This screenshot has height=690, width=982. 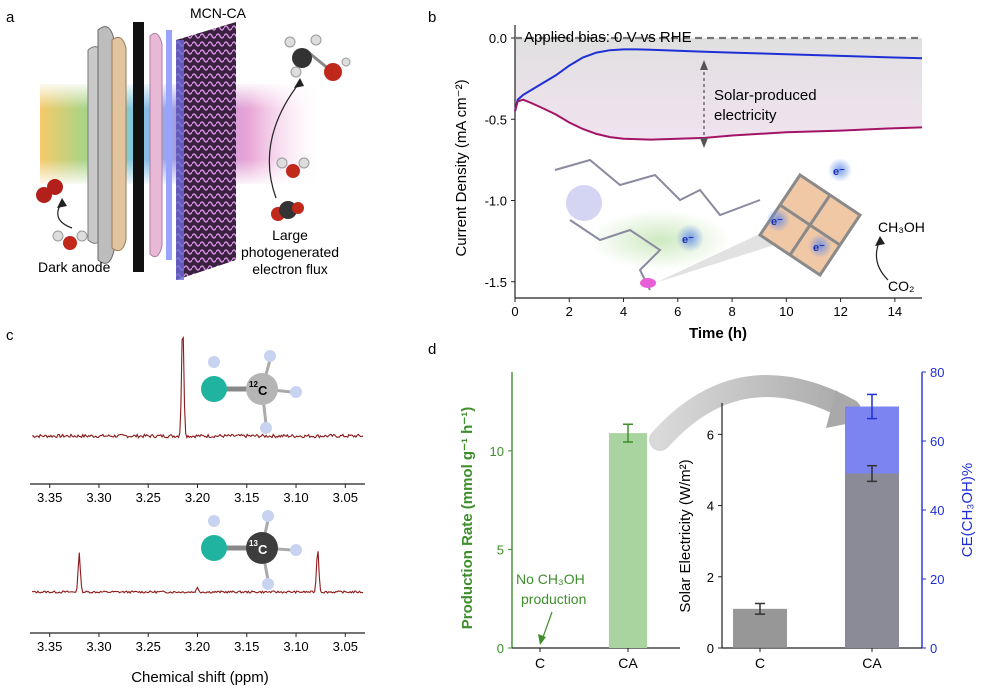 I want to click on no-production-line2: production, so click(x=553, y=599).